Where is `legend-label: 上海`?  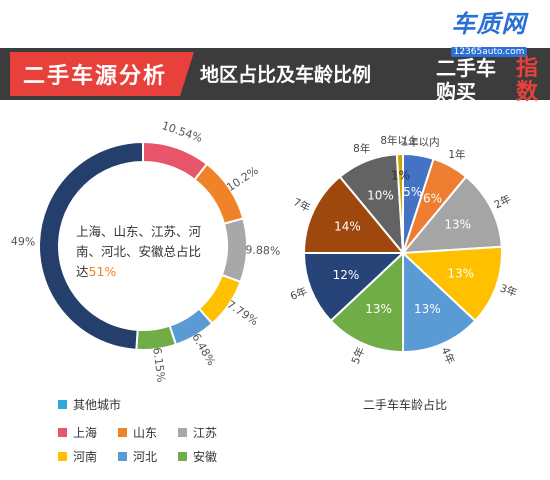 legend-label: 上海 is located at coordinates (85, 433).